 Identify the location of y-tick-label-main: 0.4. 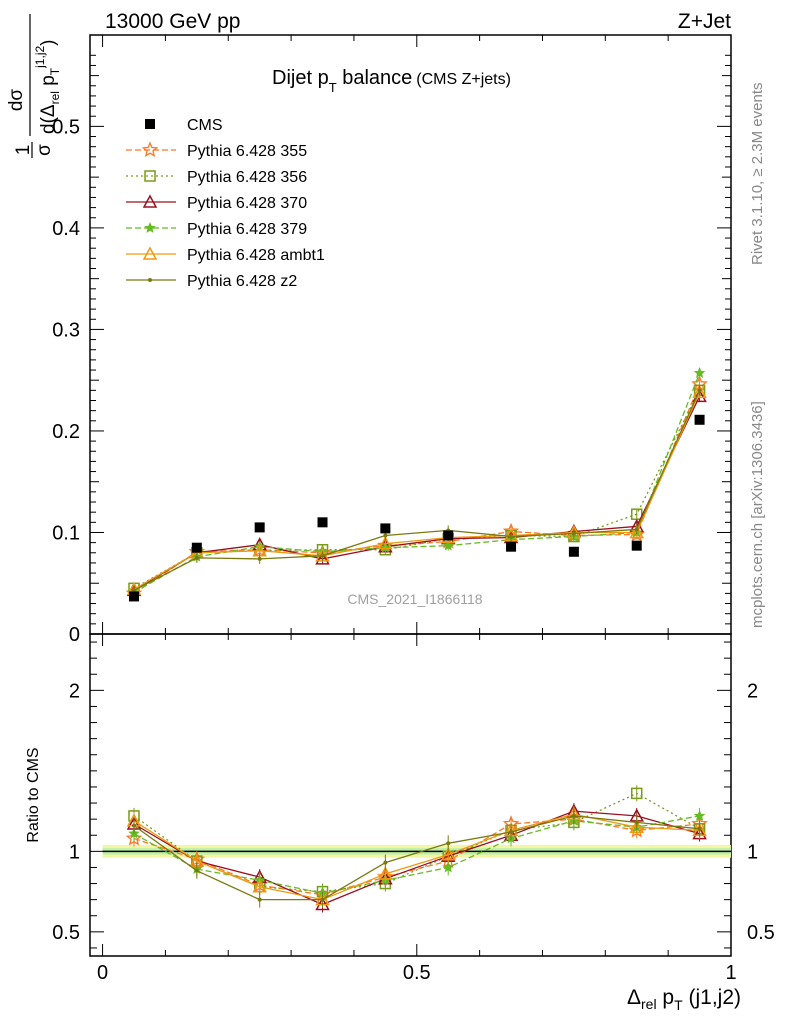
(66, 229).